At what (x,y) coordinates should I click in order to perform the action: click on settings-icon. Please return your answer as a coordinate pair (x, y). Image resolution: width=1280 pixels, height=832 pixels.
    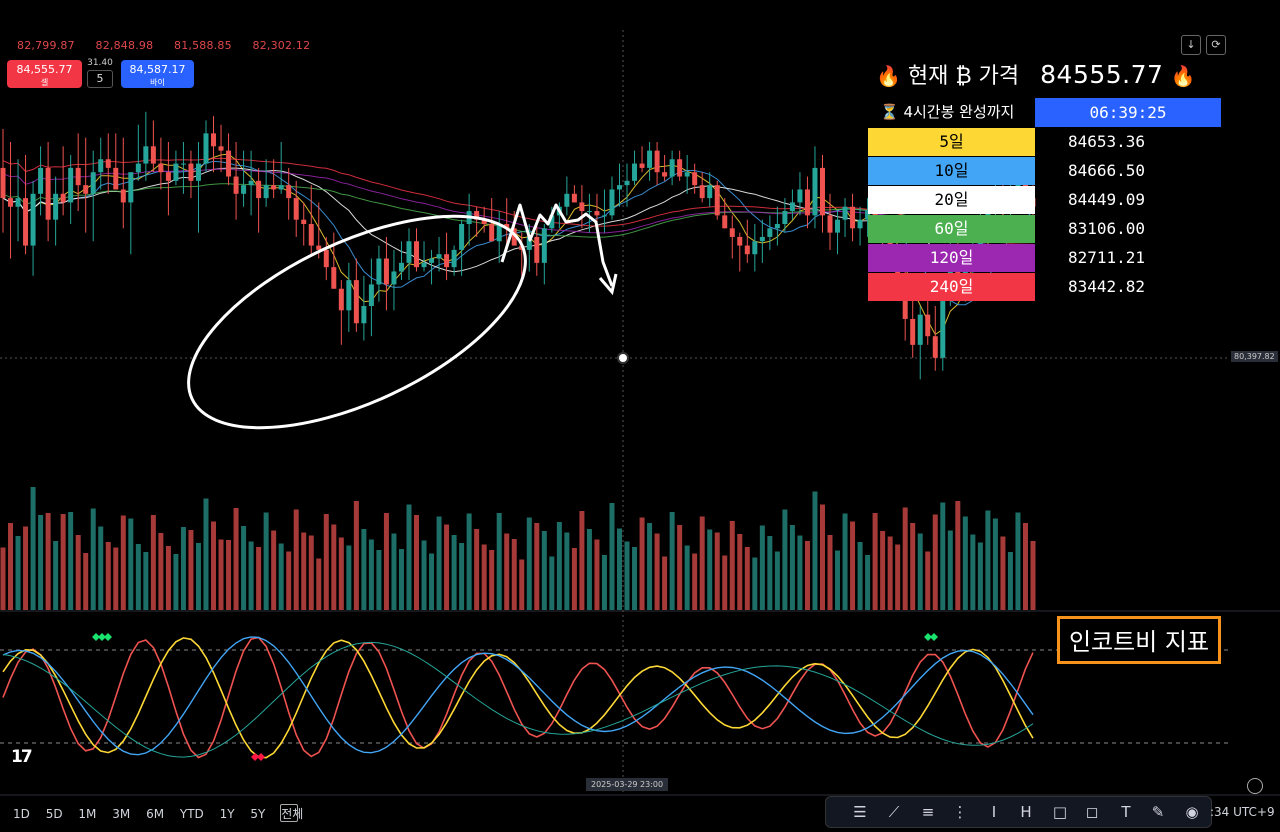
    Looking at the image, I should click on (1255, 786).